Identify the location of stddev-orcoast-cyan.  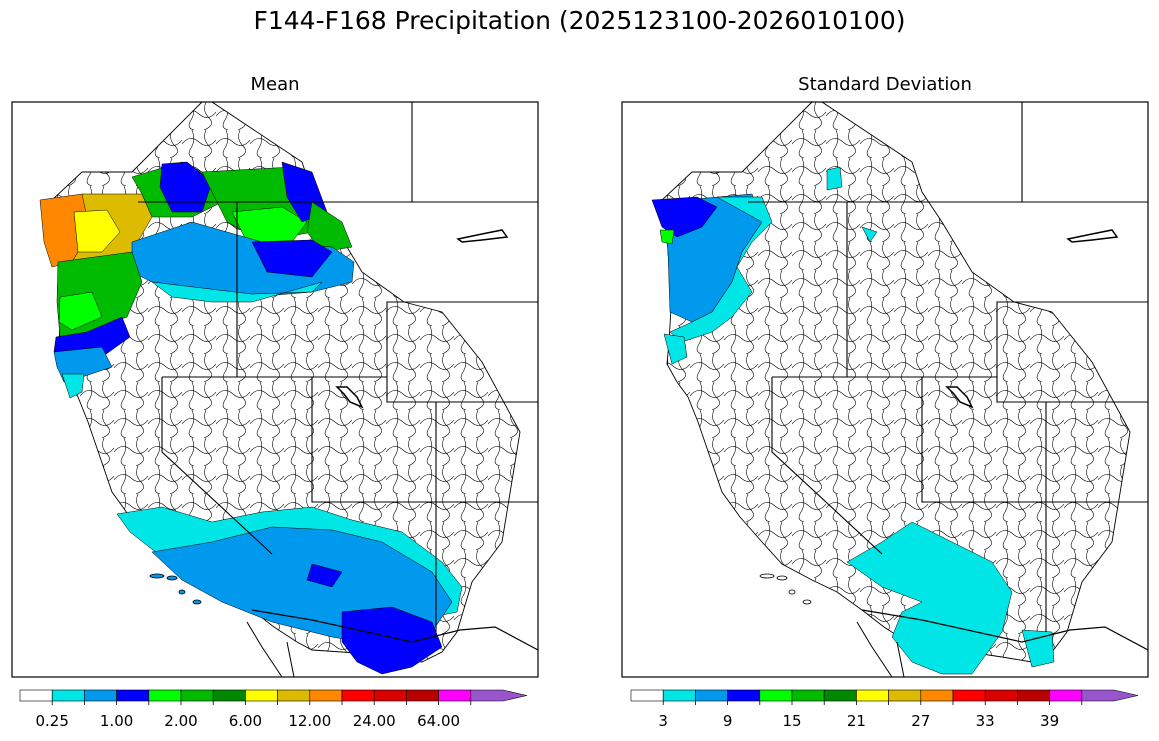
(675, 349).